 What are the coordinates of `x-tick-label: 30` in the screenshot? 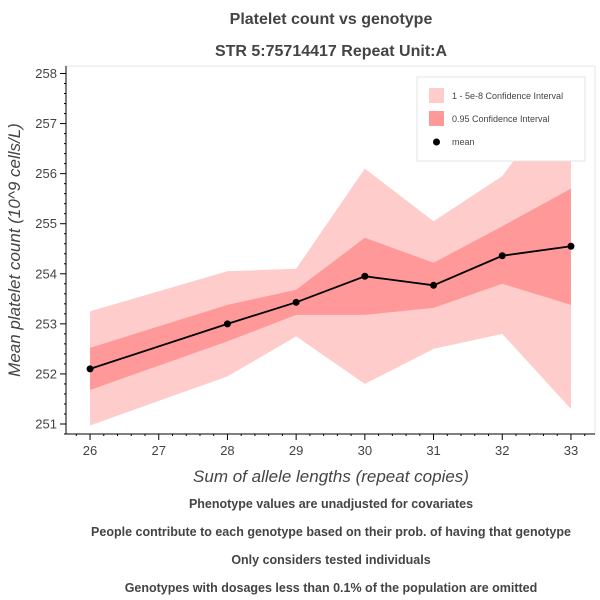 It's located at (365, 450).